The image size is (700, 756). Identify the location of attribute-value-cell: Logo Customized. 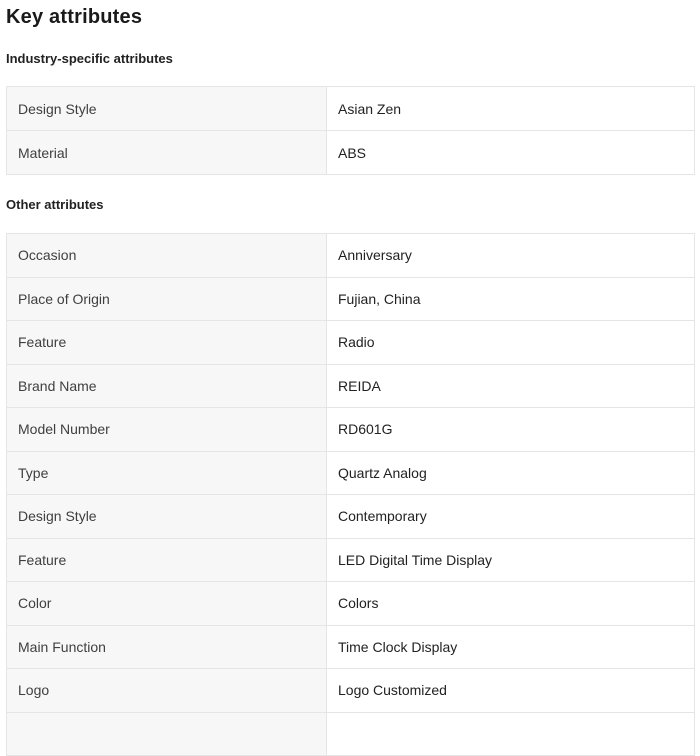
(510, 690).